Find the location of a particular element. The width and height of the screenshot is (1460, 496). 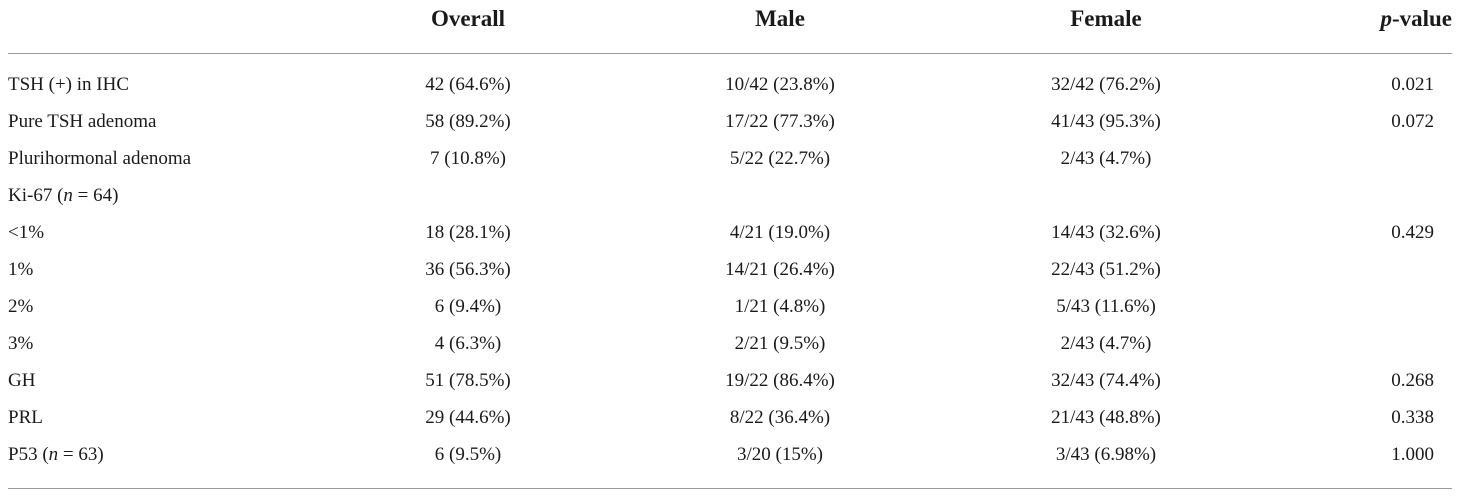

cell-female is located at coordinates (1106, 195).